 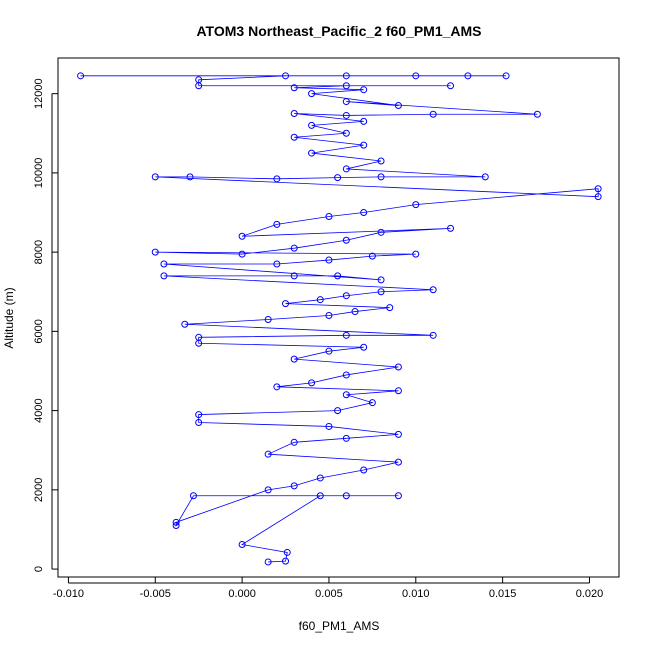 What do you see at coordinates (39, 173) in the screenshot?
I see `y-tick-label: 10000` at bounding box center [39, 173].